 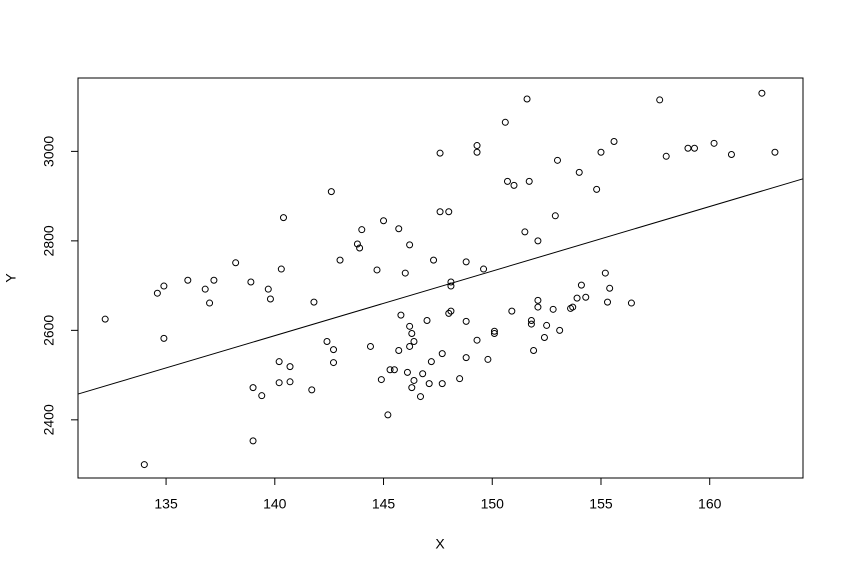 I want to click on y-tick-label: 2600, so click(x=49, y=330).